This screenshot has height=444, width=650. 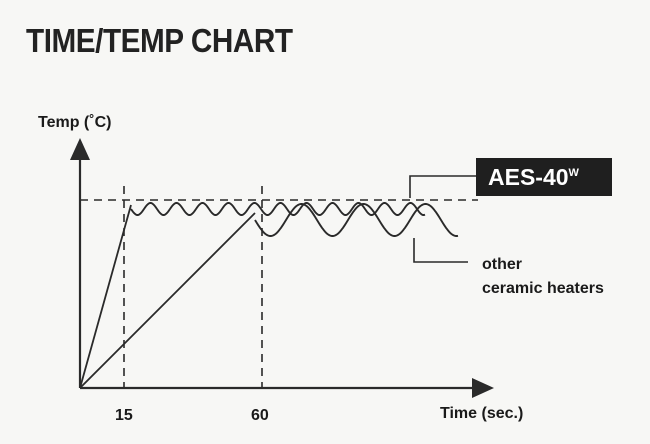 I want to click on series-label-aes40-sup: W, so click(x=574, y=173).